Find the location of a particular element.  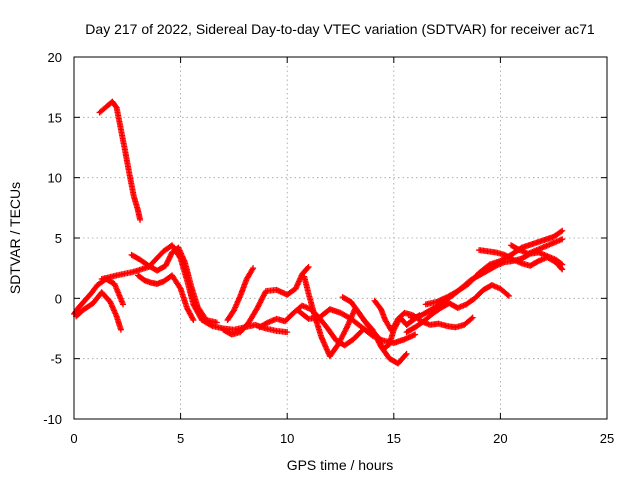

series-s5 is located at coordinates (174, 285).